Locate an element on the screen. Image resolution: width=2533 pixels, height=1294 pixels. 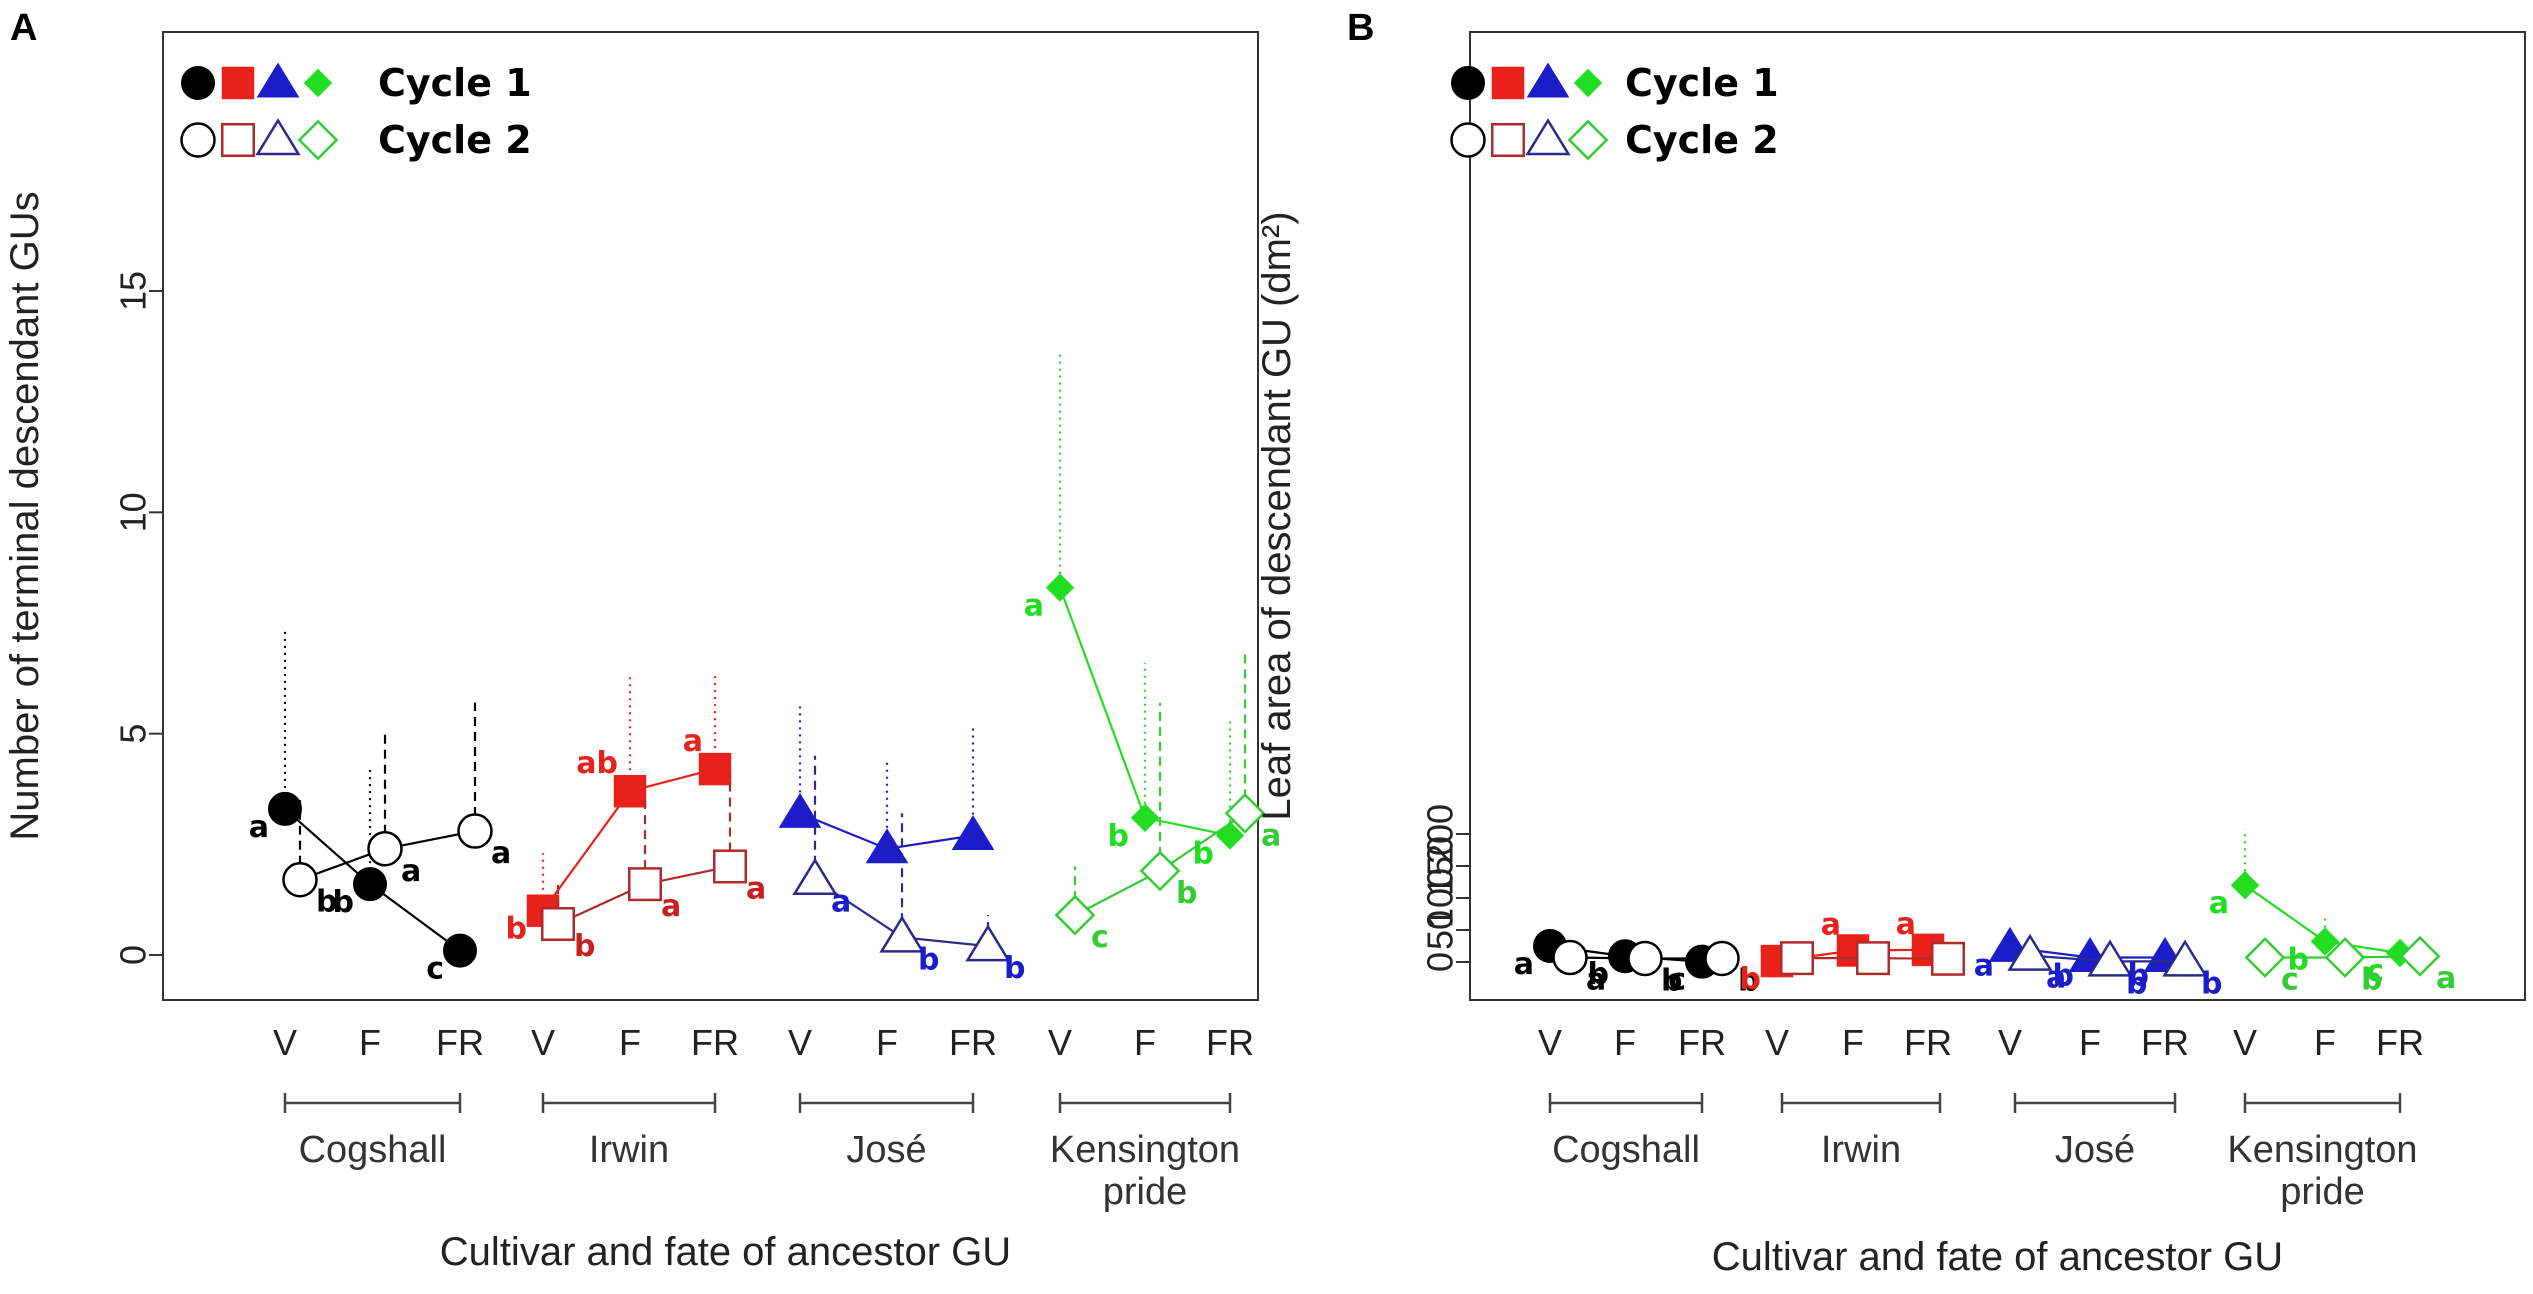
y-axis-title: Leaf area of descendant GU (dm²) is located at coordinates (1277, 515).